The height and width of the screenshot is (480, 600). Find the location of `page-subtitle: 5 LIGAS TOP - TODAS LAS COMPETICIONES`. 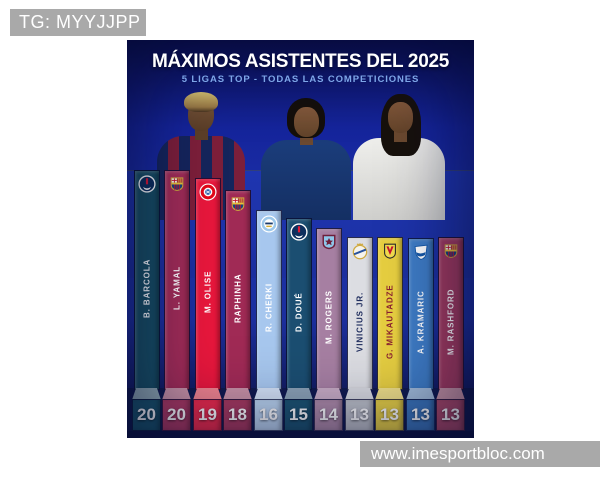

page-subtitle: 5 LIGAS TOP - TODAS LAS COMPETICIONES is located at coordinates (300, 79).